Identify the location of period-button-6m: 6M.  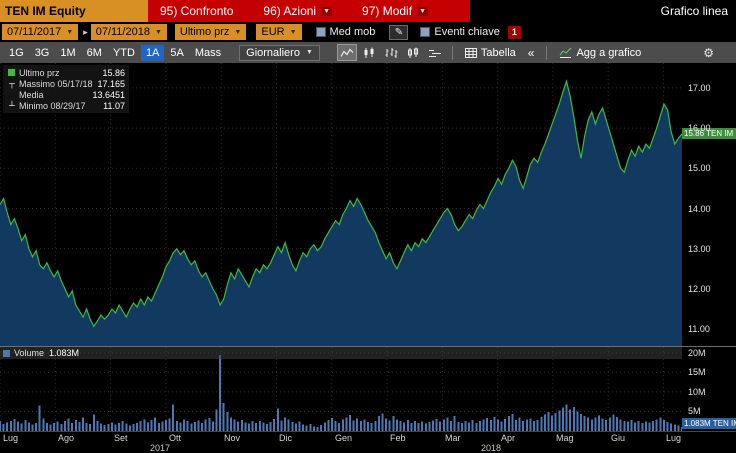
(94, 52).